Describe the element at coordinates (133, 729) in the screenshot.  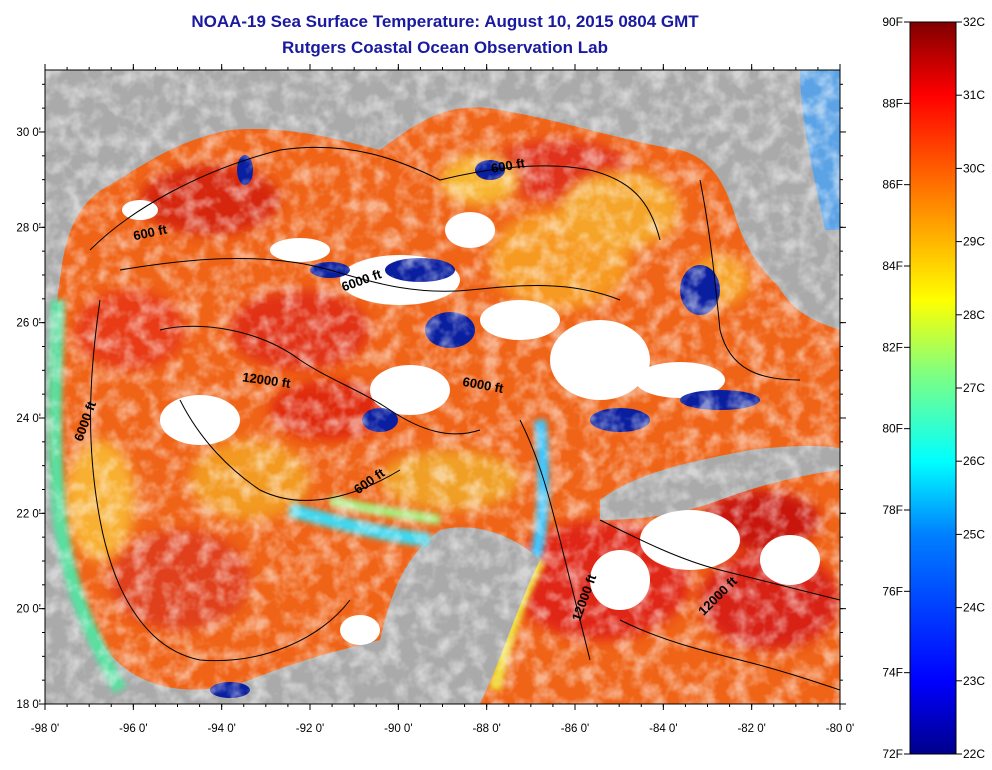
I see `lon-tick-label: -96 0'` at that location.